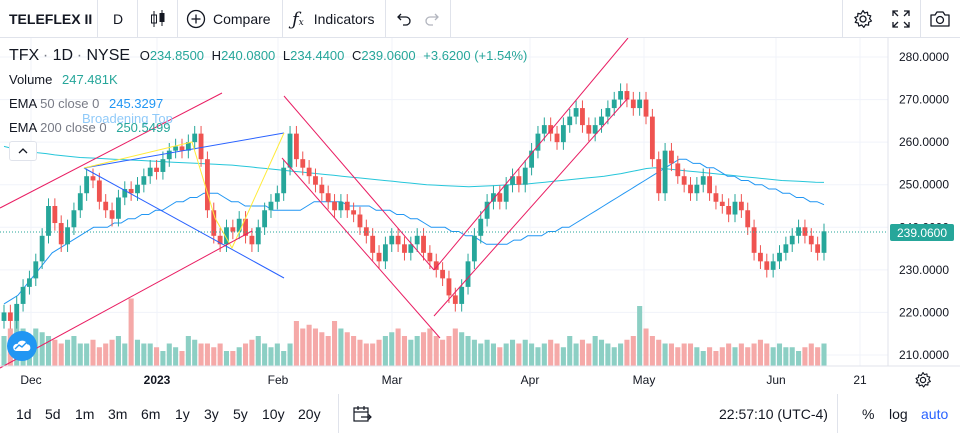 The width and height of the screenshot is (960, 433). I want to click on close-label: C, so click(357, 55).